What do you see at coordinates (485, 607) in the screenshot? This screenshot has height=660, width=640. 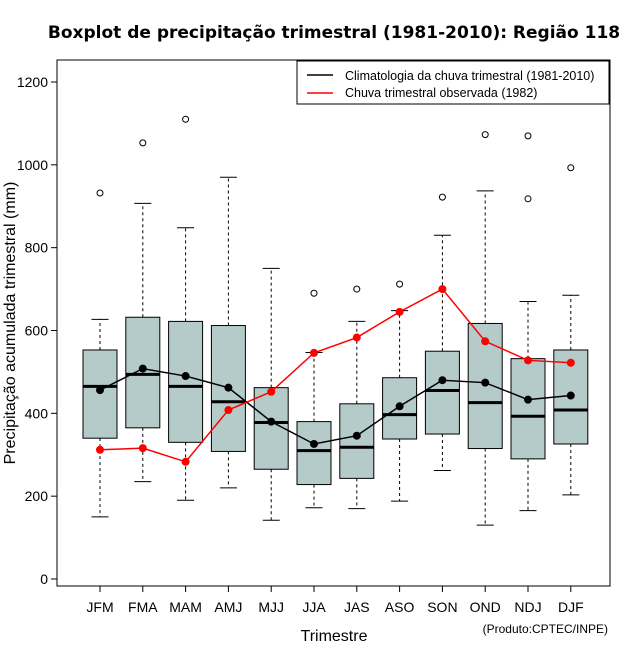 I see `x-tick-label: OND` at bounding box center [485, 607].